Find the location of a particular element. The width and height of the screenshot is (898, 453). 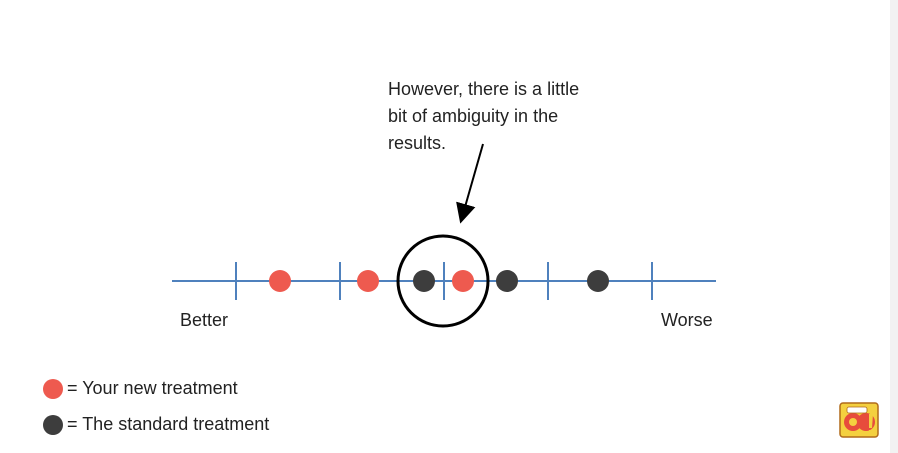

callout-line-3: results. is located at coordinates (417, 143).